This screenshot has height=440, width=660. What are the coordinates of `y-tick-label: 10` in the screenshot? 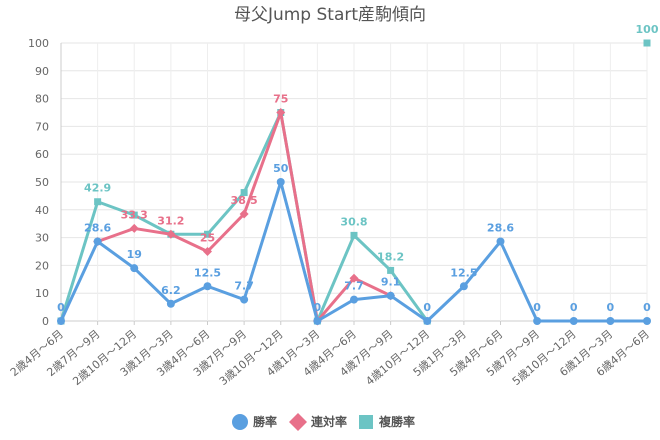 It's located at (42, 293).